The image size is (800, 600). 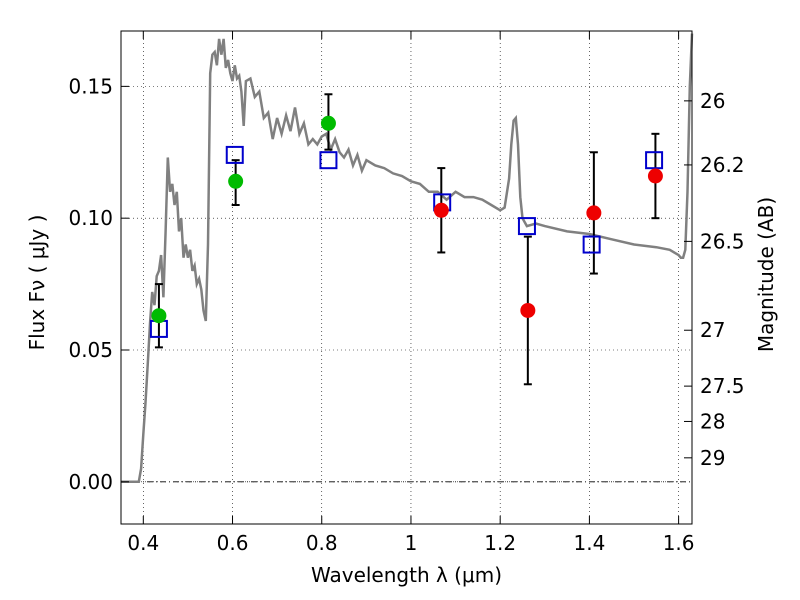 I want to click on y-tick-label: 0.05, so click(x=90, y=350).